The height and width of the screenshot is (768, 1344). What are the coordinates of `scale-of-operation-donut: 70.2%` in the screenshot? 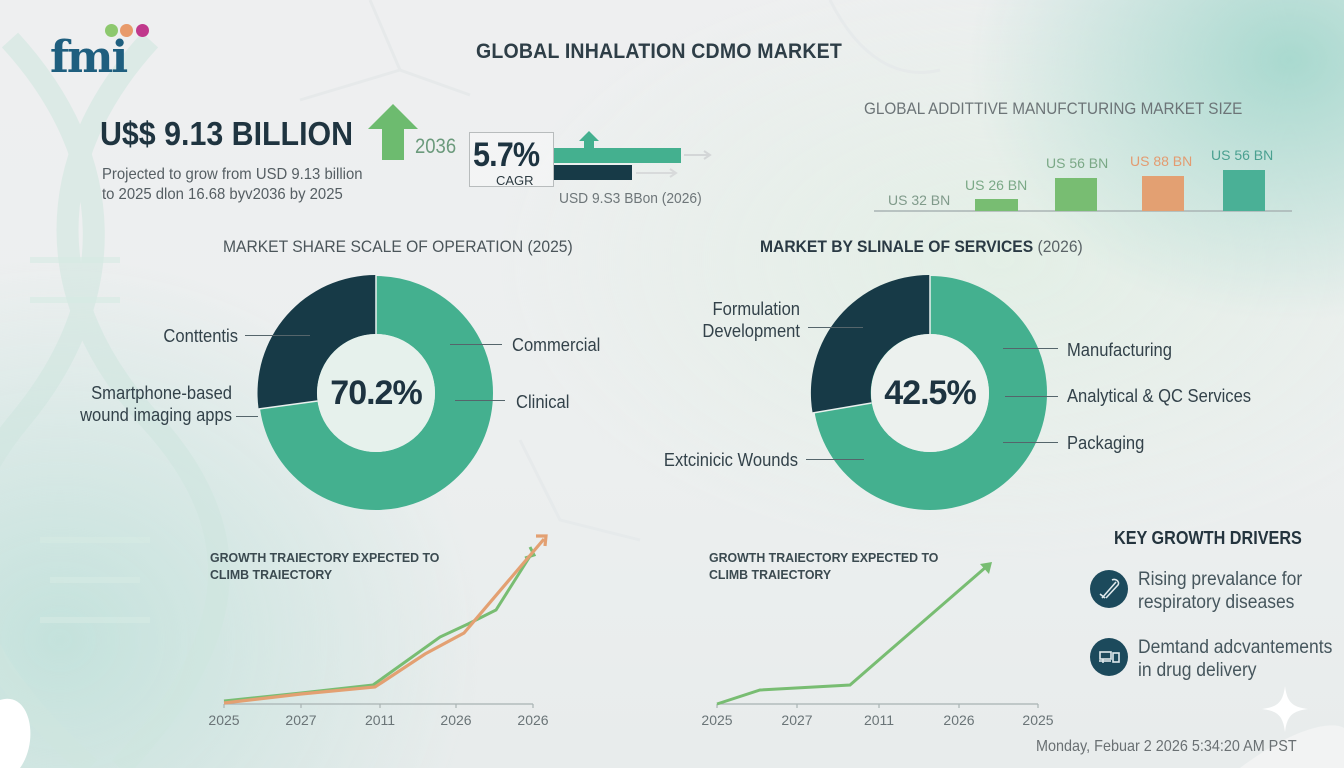 It's located at (376, 393).